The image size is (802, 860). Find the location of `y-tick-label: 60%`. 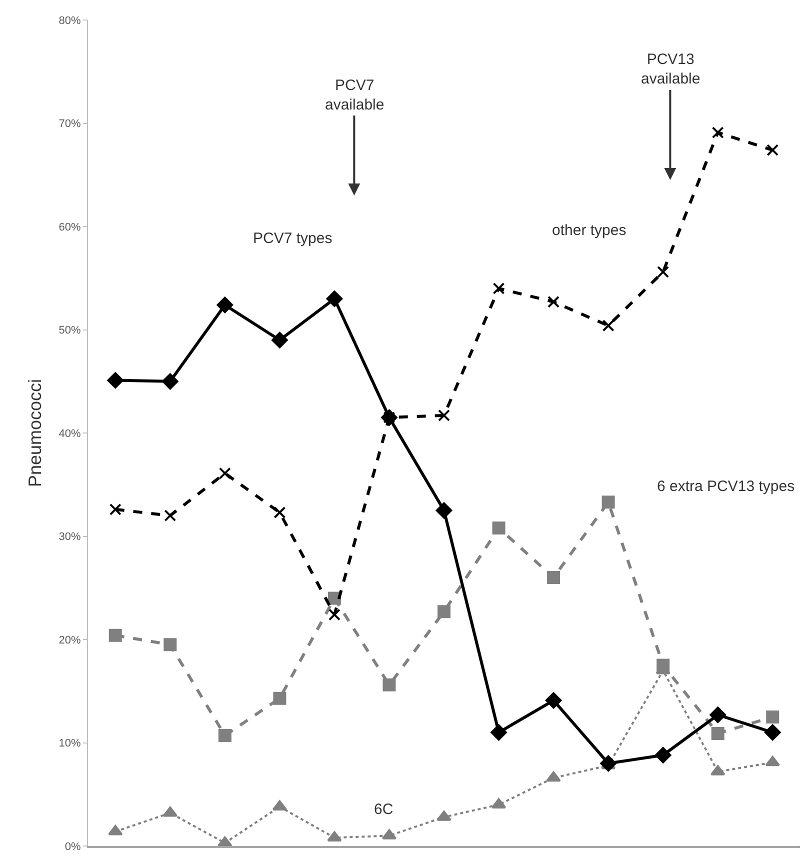

y-tick-label: 60% is located at coordinates (70, 227).